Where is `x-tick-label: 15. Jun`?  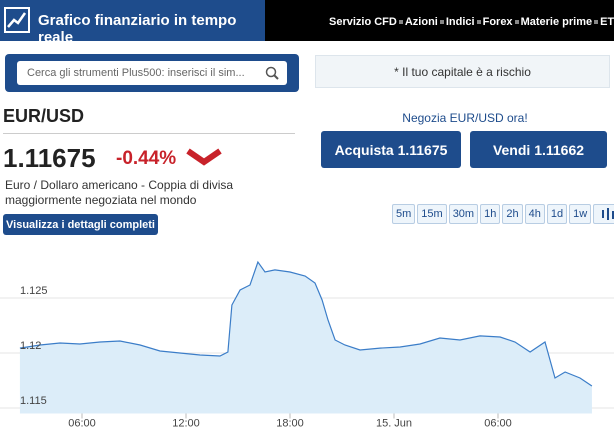 x-tick-label: 15. Jun is located at coordinates (394, 424).